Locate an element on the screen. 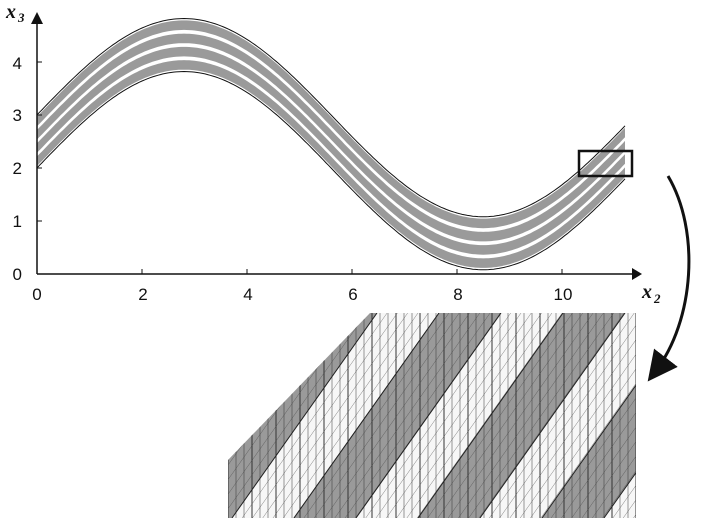 The height and width of the screenshot is (527, 711). x-axis-label-subscript: 2 is located at coordinates (657, 298).